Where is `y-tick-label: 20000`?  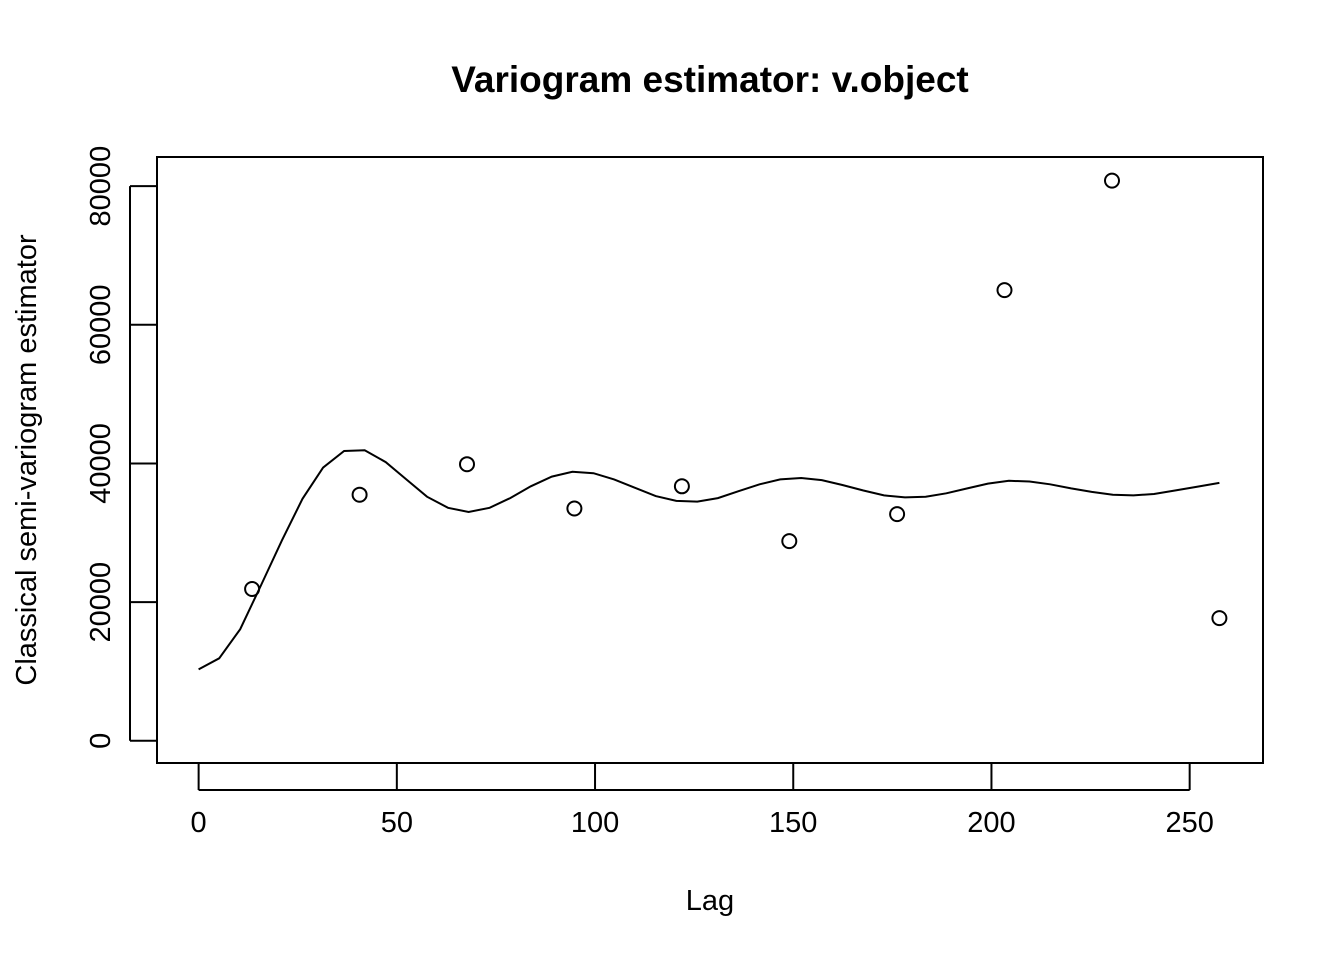
y-tick-label: 20000 is located at coordinates (101, 602).